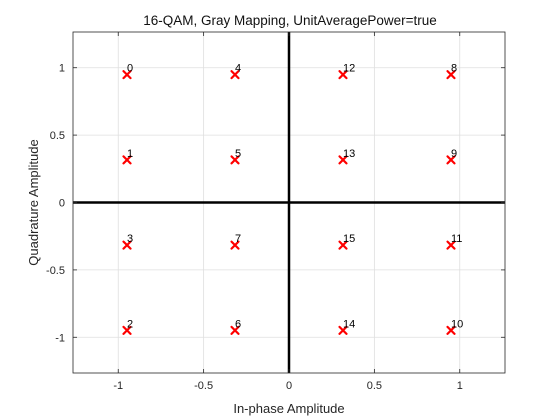 The width and height of the screenshot is (560, 420). Describe the element at coordinates (349, 154) in the screenshot. I see `point-label-13: 13` at that location.